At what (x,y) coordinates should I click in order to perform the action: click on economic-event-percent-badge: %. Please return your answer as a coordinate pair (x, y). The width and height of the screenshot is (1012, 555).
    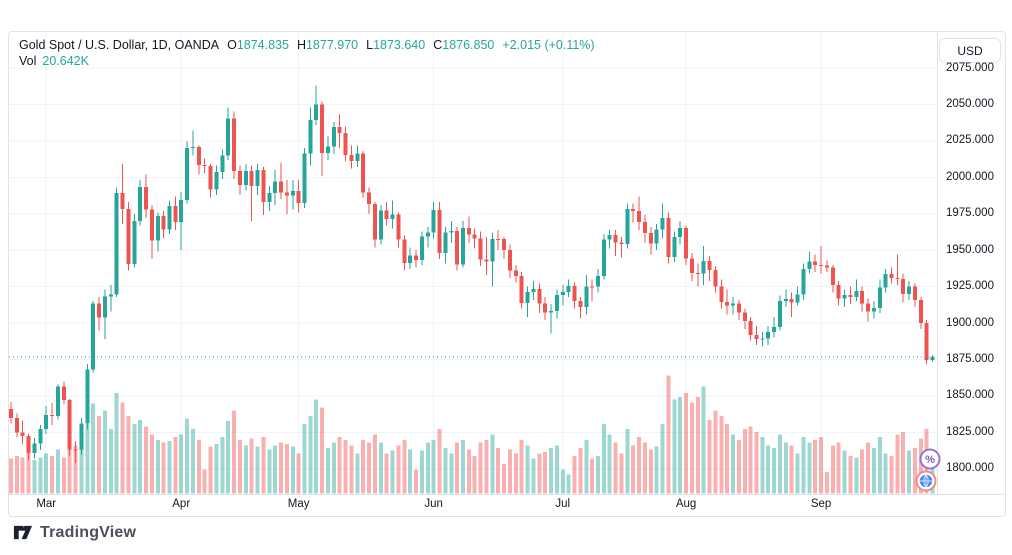
    Looking at the image, I should click on (930, 459).